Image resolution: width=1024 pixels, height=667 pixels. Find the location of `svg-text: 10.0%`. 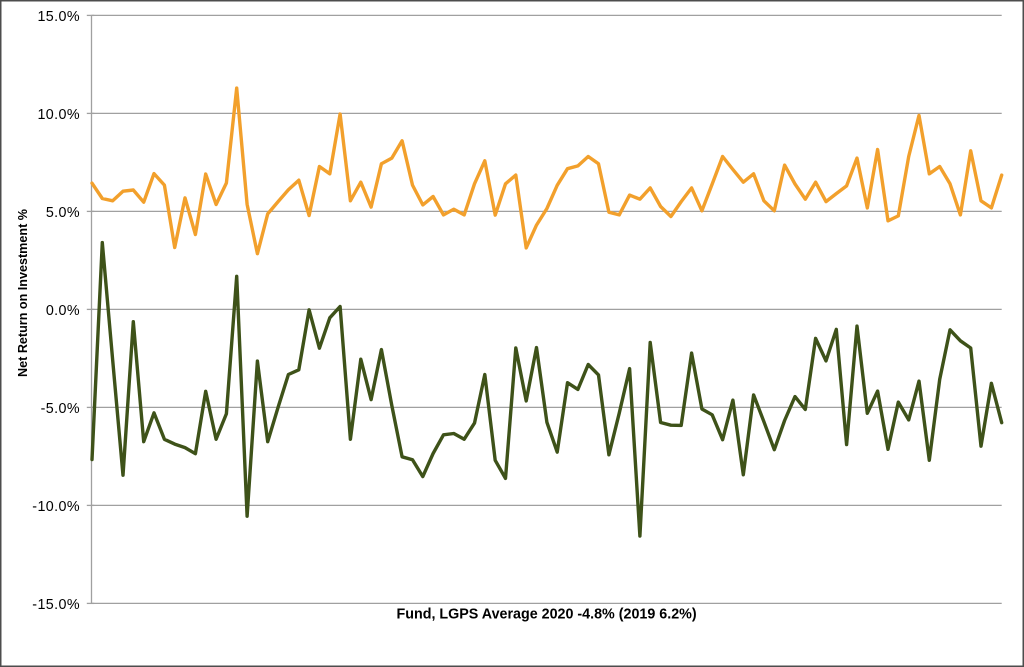

svg-text: 10.0% is located at coordinates (58, 115).